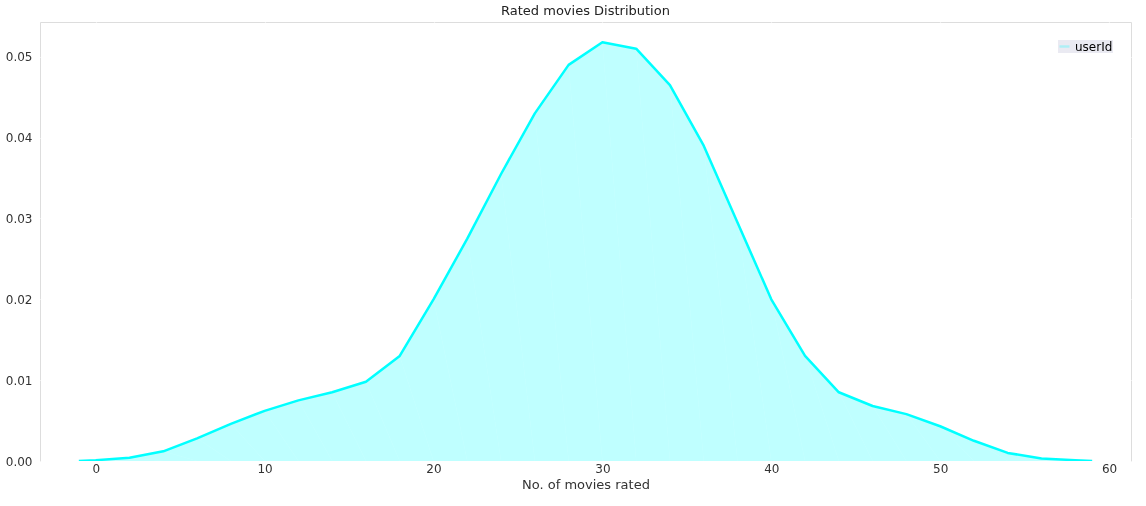 The height and width of the screenshot is (506, 1146). What do you see at coordinates (772, 468) in the screenshot?
I see `x-tick-label: 40` at bounding box center [772, 468].